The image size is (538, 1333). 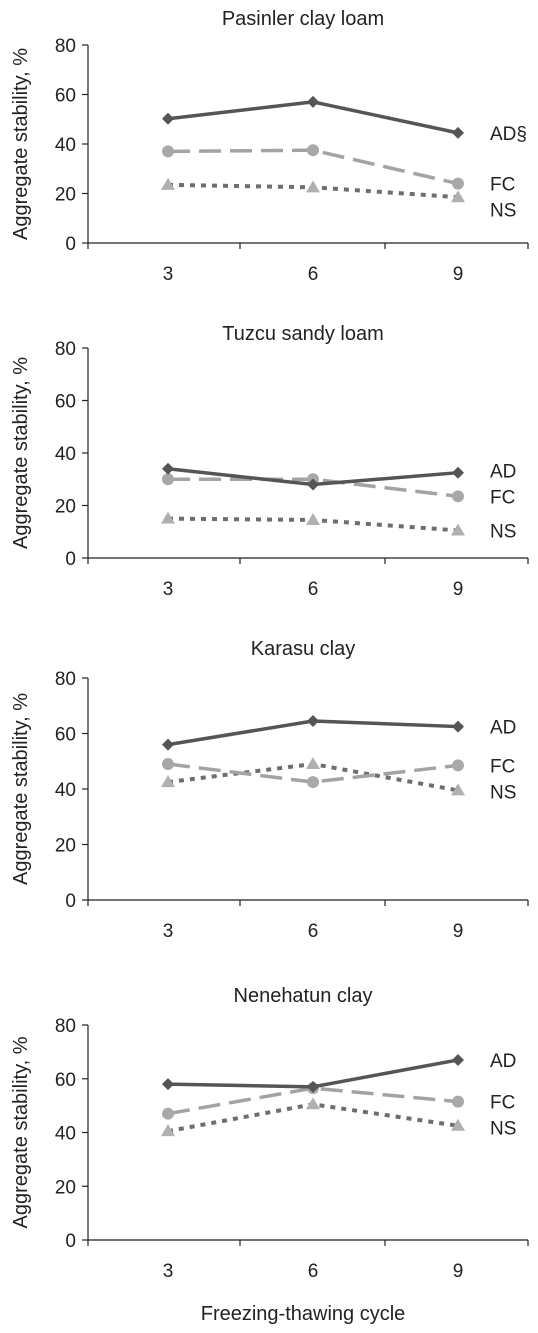 I want to click on chart-title: Pasinler clay loam, so click(x=303, y=19).